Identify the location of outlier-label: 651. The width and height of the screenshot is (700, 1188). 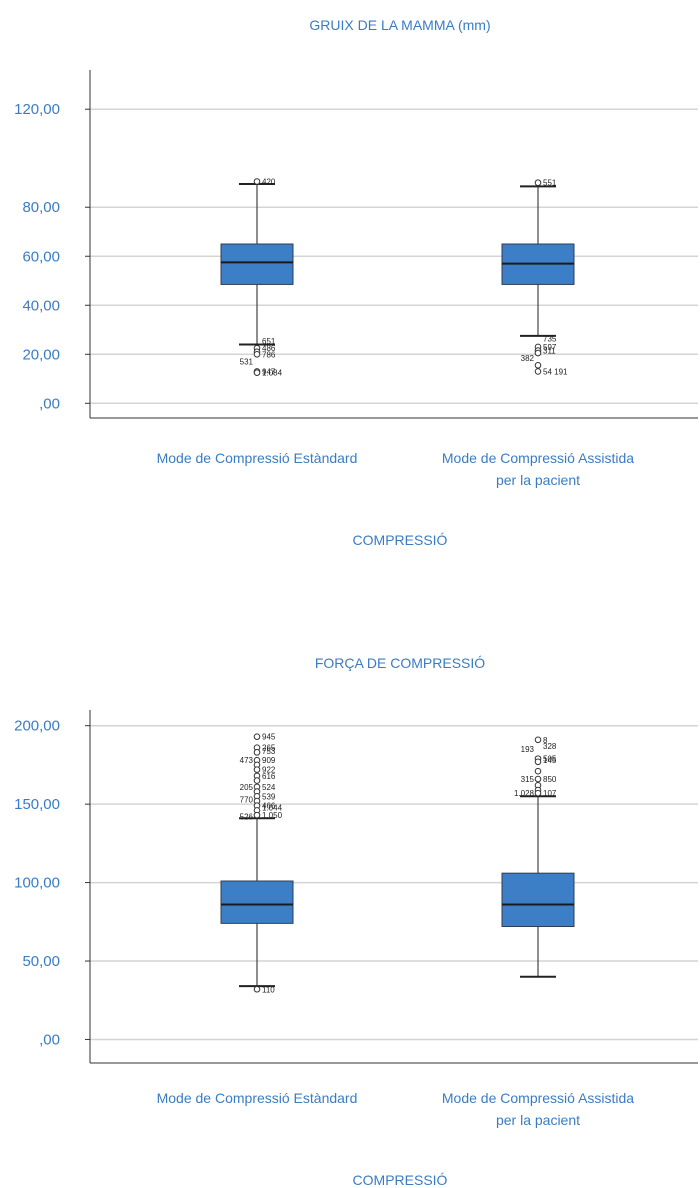
(269, 341).